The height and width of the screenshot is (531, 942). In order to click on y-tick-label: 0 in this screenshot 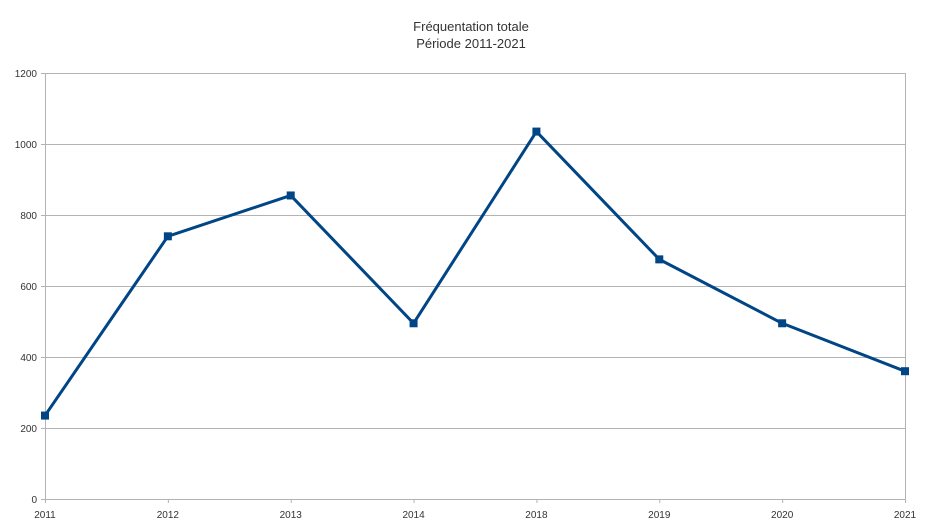, I will do `click(34, 500)`.